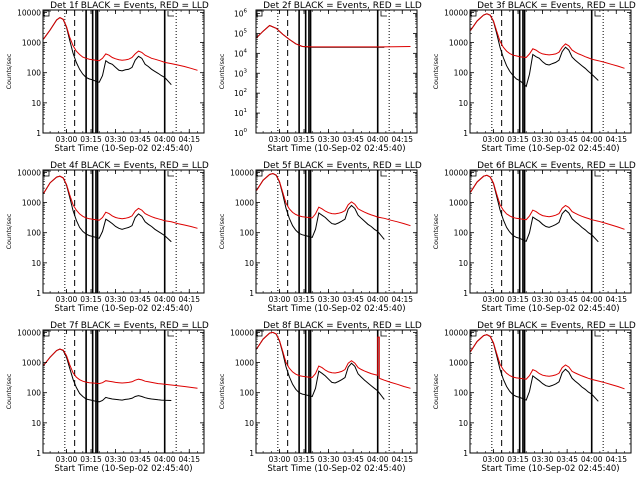 This screenshot has width=640, height=480. Describe the element at coordinates (241, 53) in the screenshot. I see `y-tick-label: 10⁴` at that location.